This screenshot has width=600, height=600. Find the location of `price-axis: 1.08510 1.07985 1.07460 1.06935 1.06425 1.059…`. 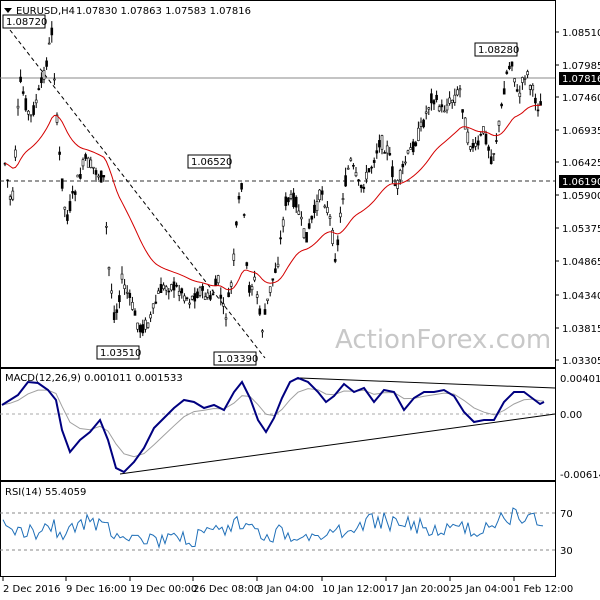

price-axis: 1.08510 1.07985 1.07460 1.06935 1.06425 1.059… is located at coordinates (577, 197).